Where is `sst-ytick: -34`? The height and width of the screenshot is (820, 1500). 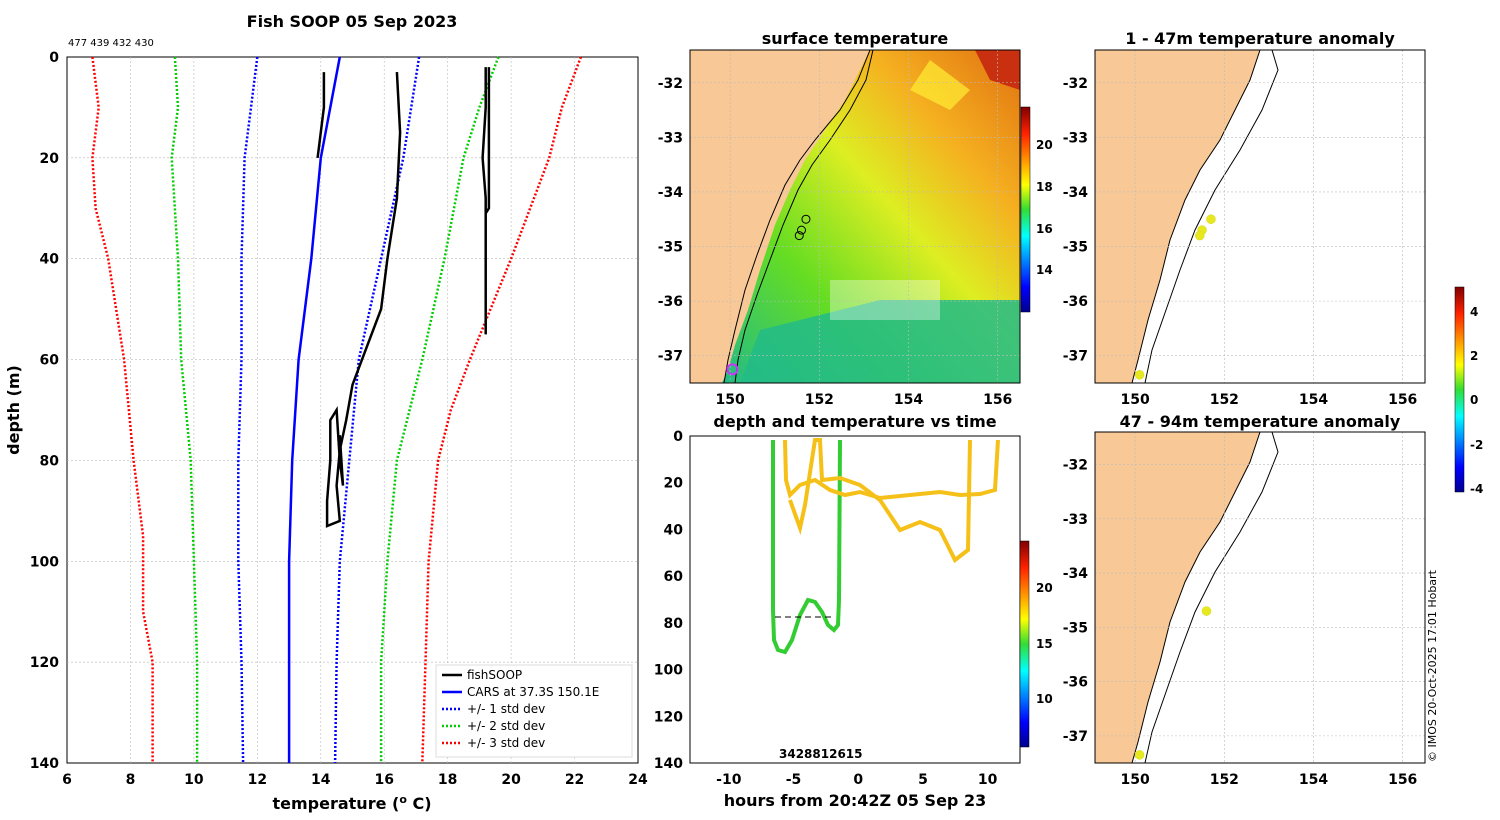 sst-ytick: -34 is located at coordinates (671, 193).